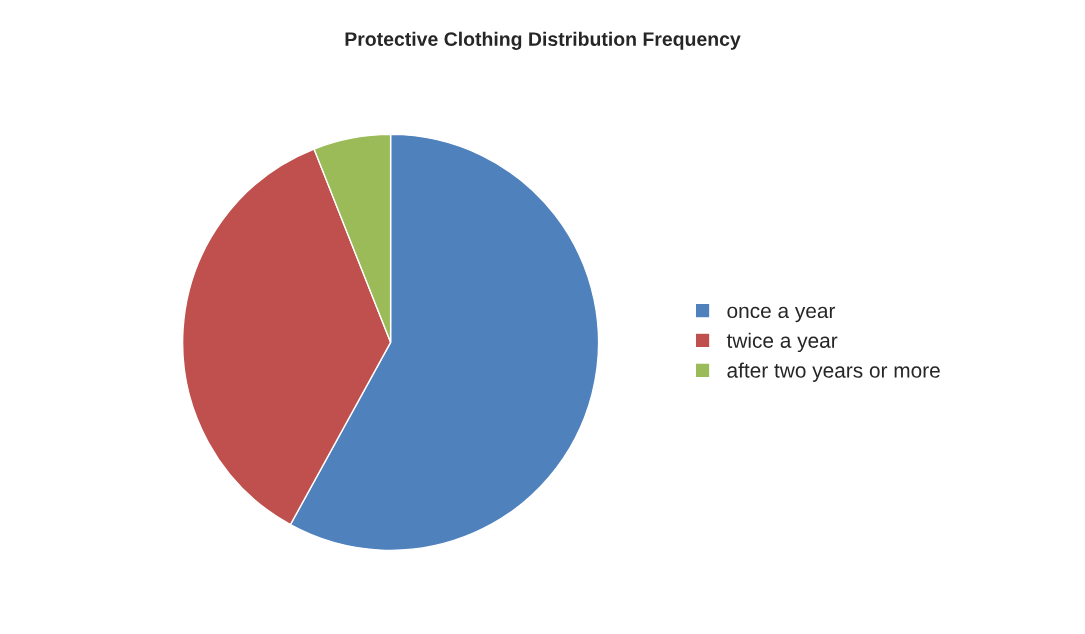 The height and width of the screenshot is (634, 1085). I want to click on legend-label: once a year, so click(781, 314).